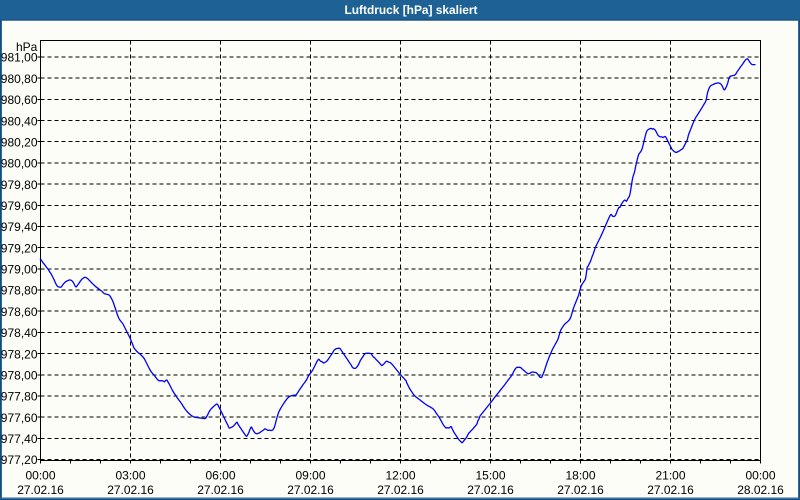 The image size is (800, 500). I want to click on svg-text: 981,00, so click(19, 58).